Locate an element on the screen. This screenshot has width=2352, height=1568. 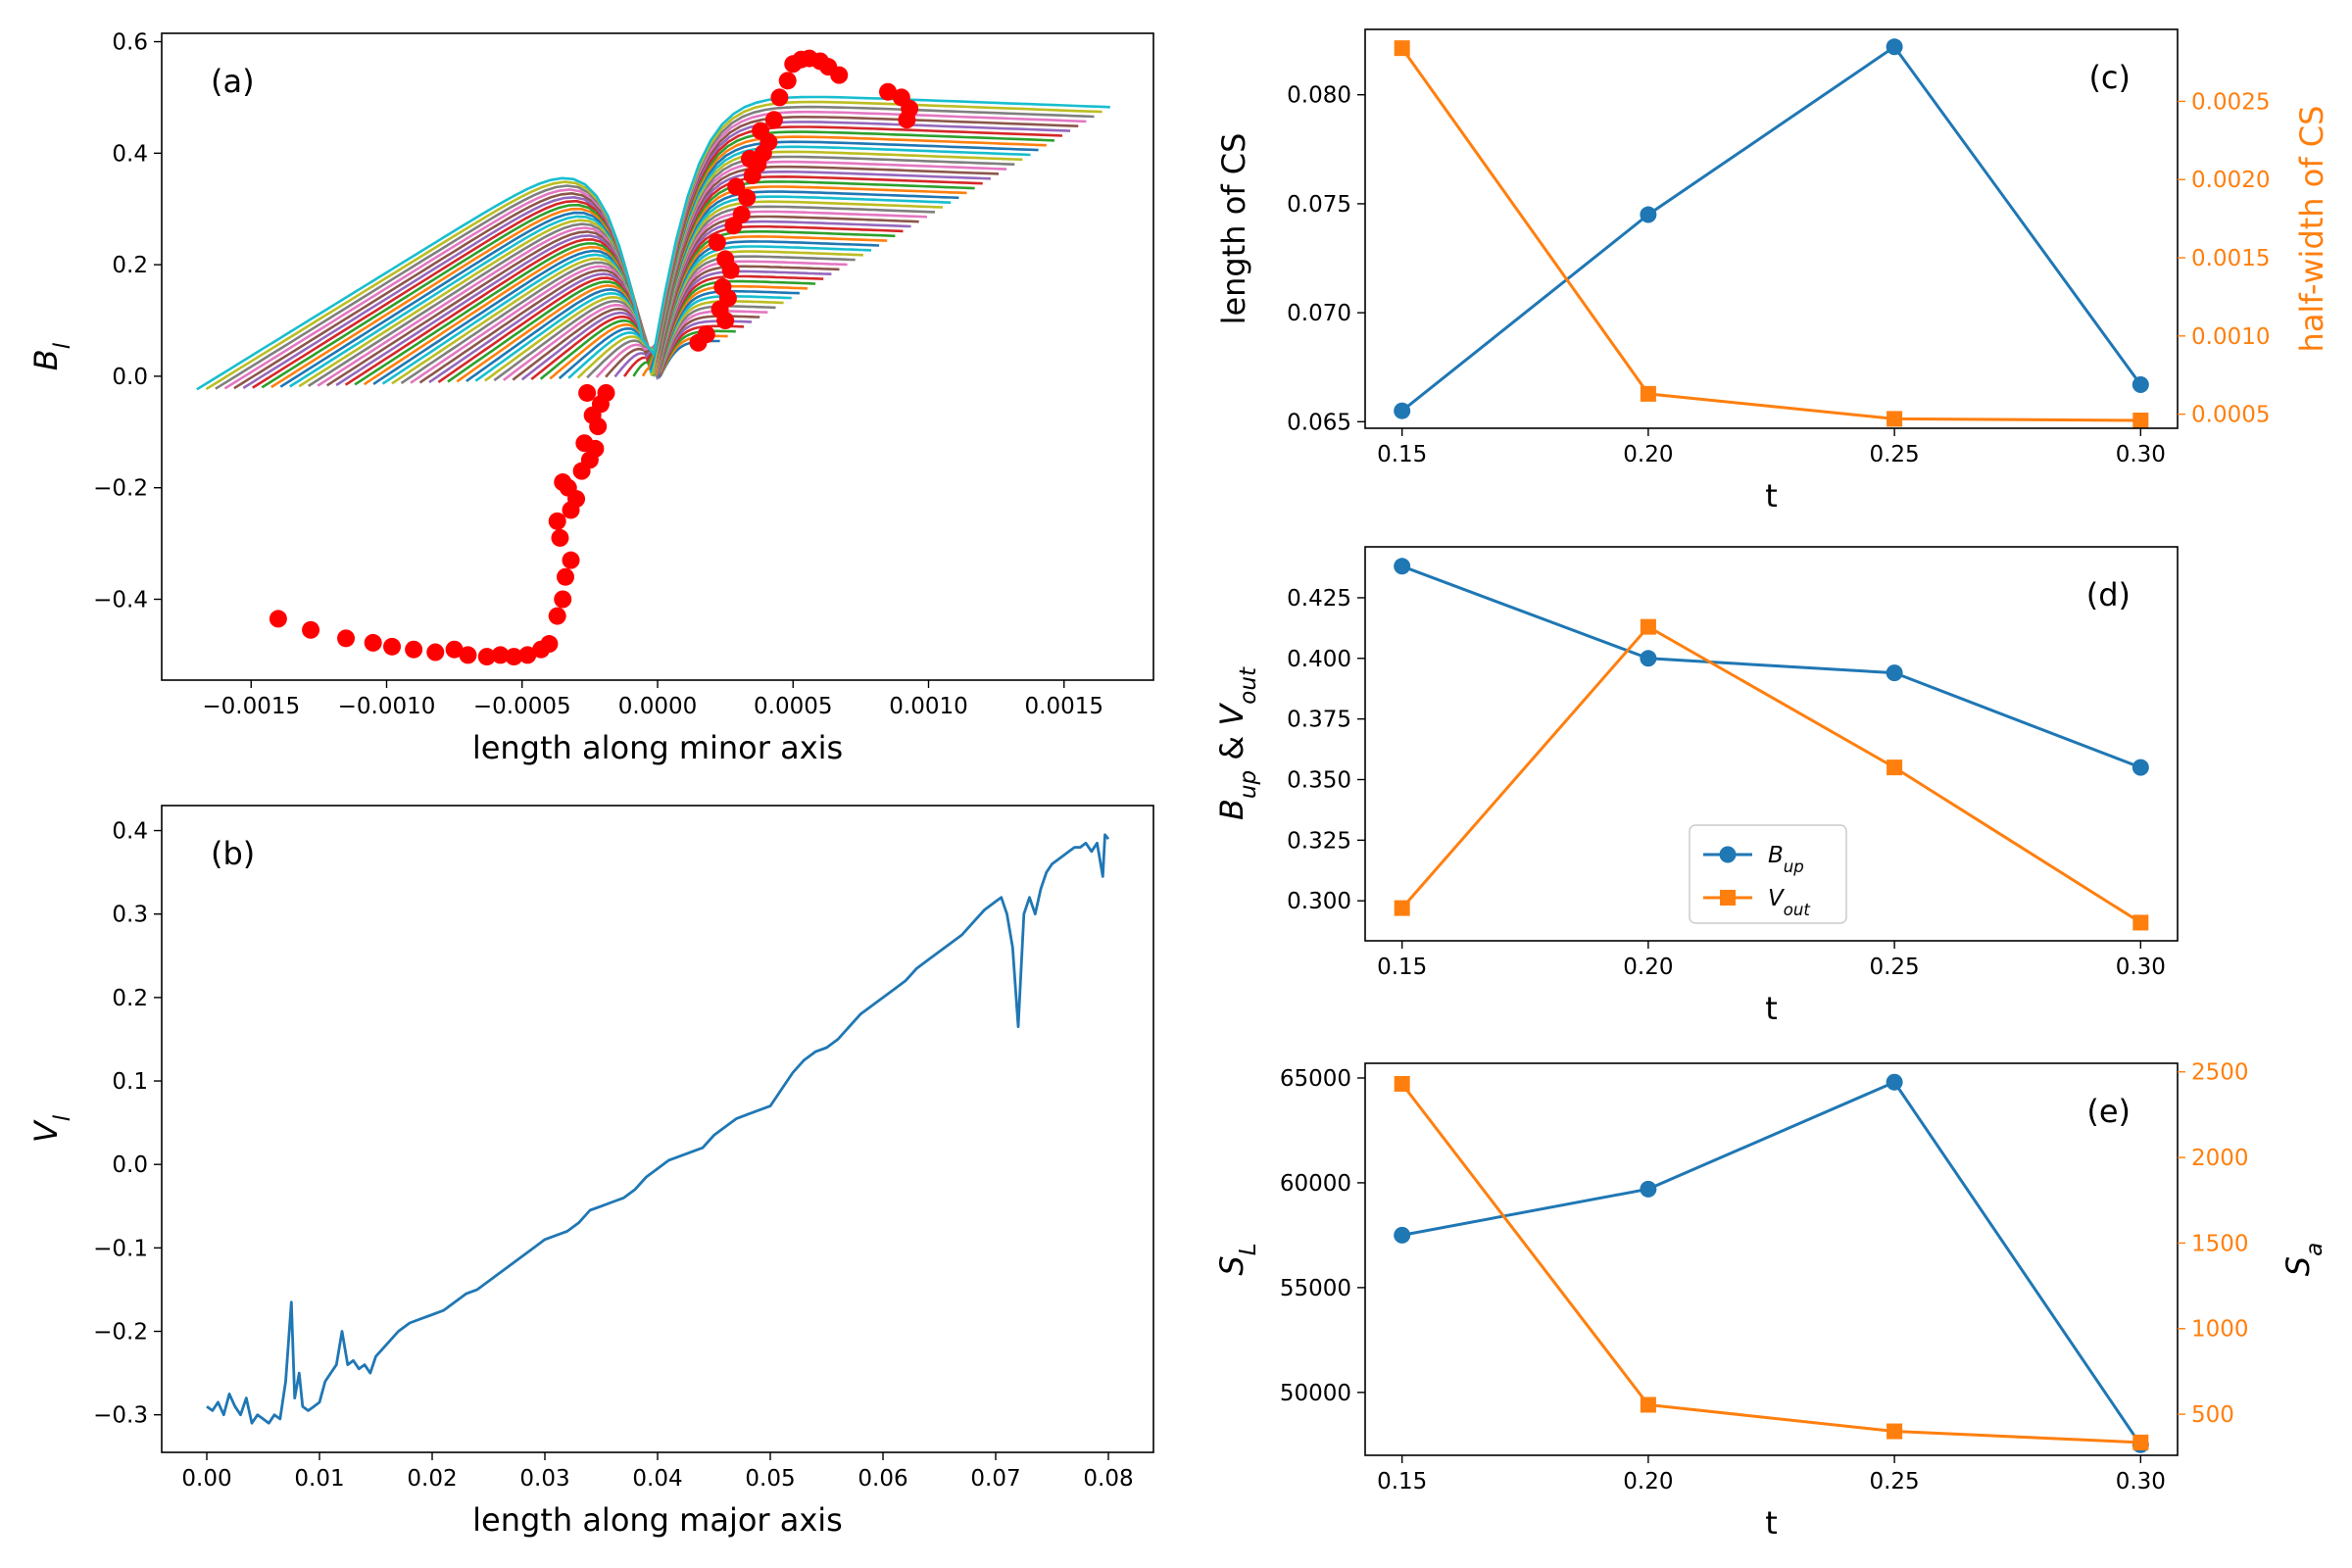
panel-label-b: (b) is located at coordinates (233, 853).